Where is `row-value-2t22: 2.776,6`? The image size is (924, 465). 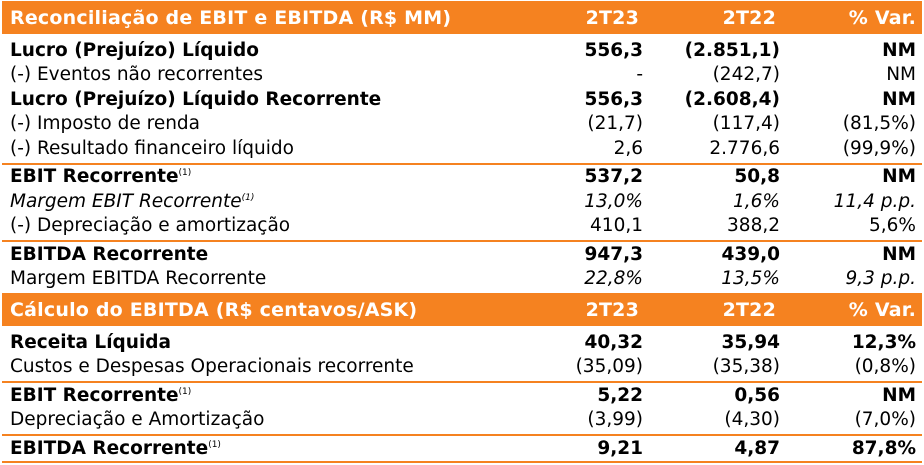 row-value-2t22: 2.776,6 is located at coordinates (744, 148).